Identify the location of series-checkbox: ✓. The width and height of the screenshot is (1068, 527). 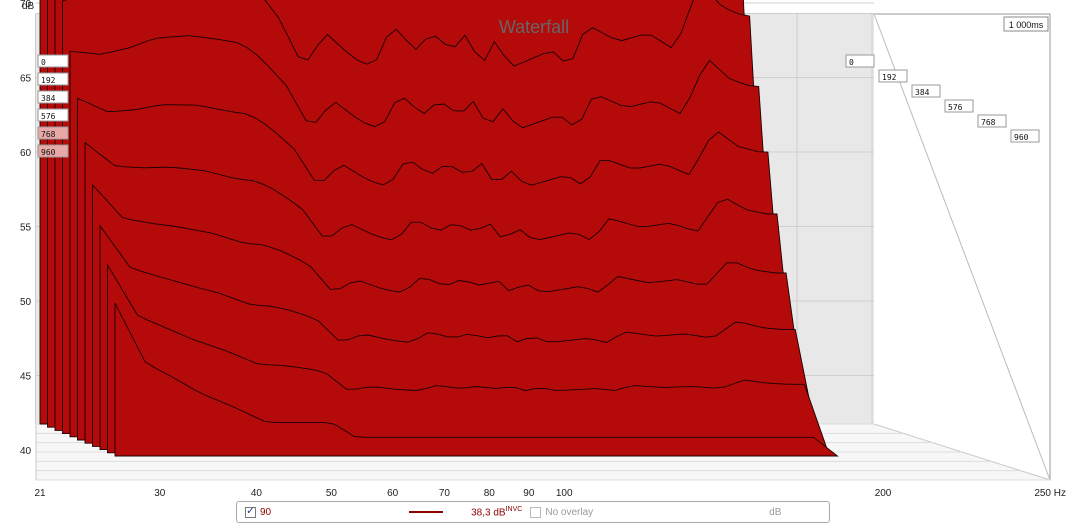
(250, 512).